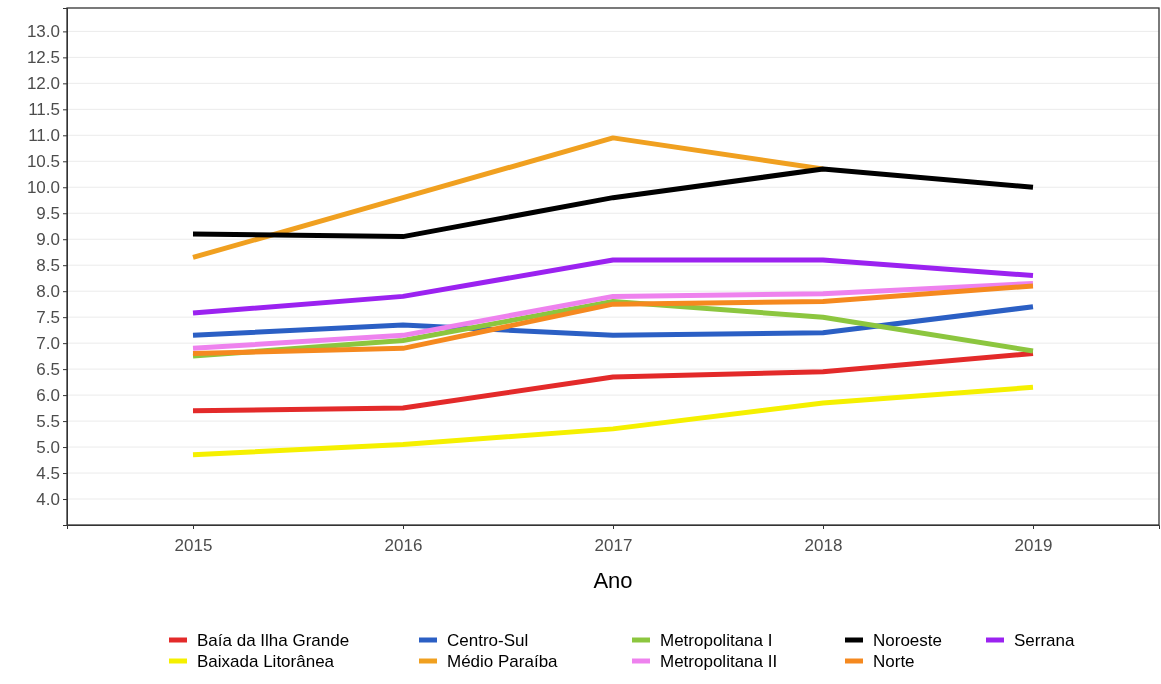 Image resolution: width=1161 pixels, height=684 pixels. Describe the element at coordinates (43, 162) in the screenshot. I see `y-tick-label: 10.5` at that location.